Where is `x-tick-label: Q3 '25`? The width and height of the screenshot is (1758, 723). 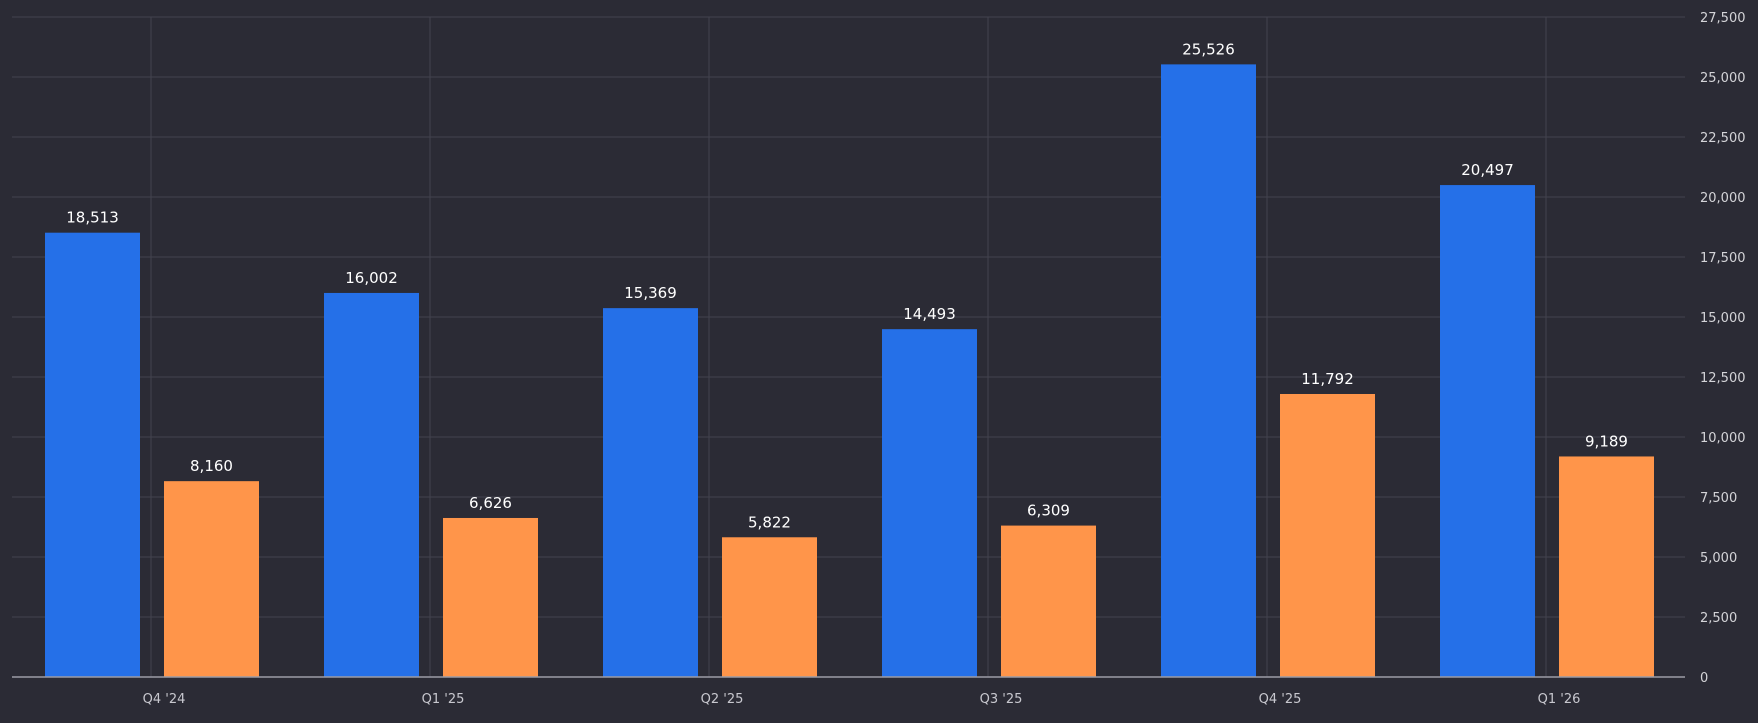
x-tick-label: Q3 '25 is located at coordinates (1001, 699).